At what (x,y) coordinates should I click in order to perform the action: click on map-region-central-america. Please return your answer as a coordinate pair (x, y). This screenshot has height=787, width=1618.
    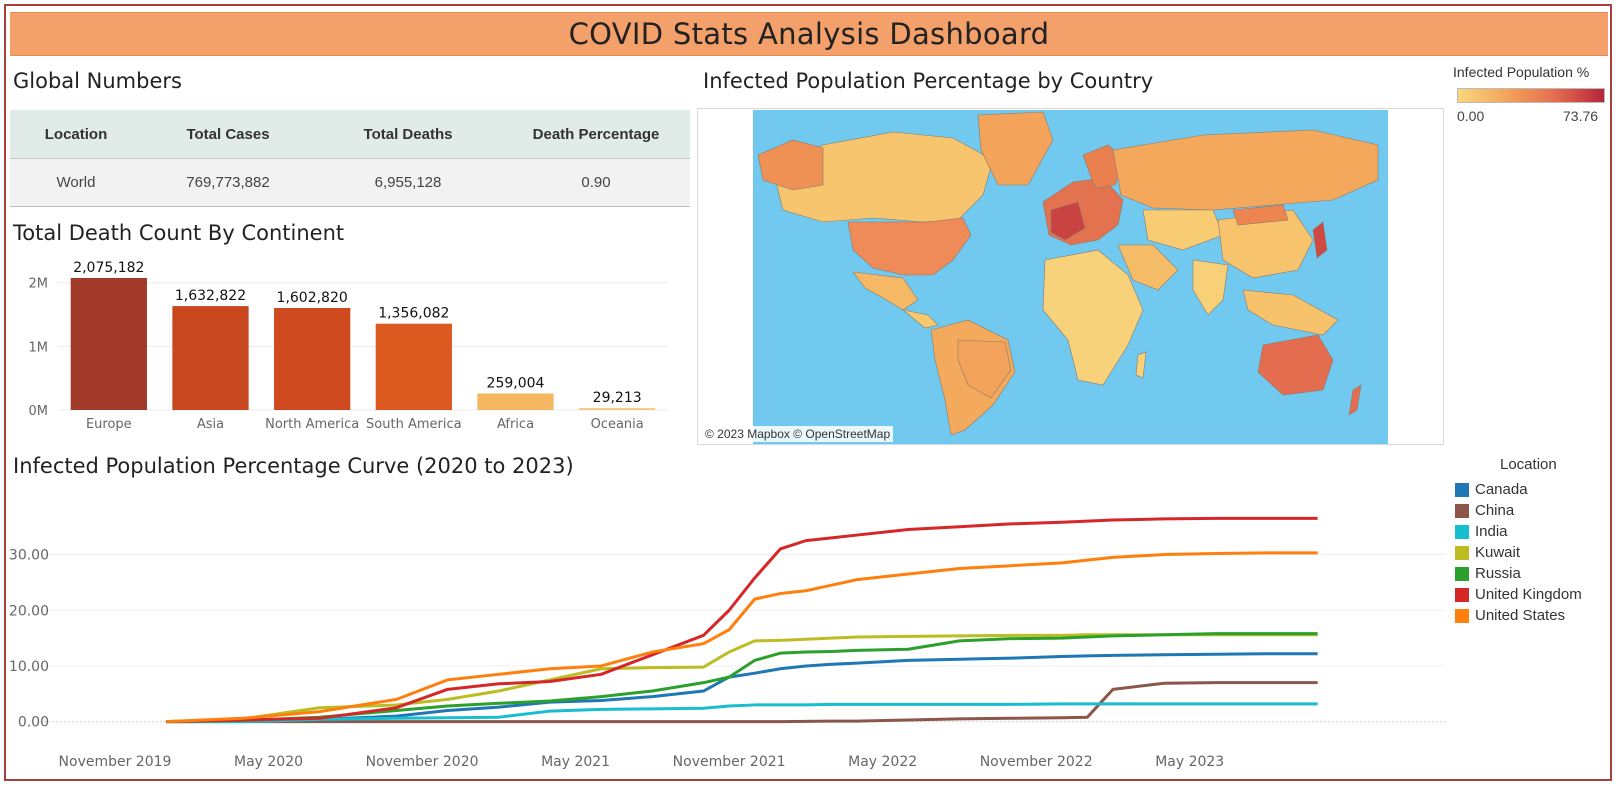
    Looking at the image, I should click on (920, 319).